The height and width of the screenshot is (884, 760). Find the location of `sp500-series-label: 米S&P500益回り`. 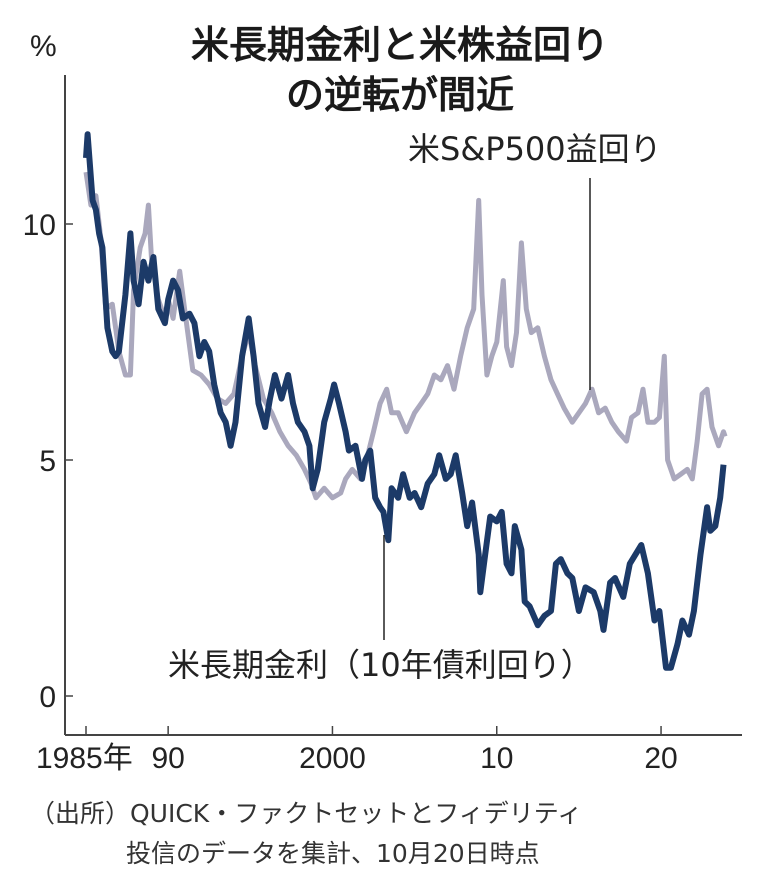

sp500-series-label: 米S&P500益回り is located at coordinates (535, 149).